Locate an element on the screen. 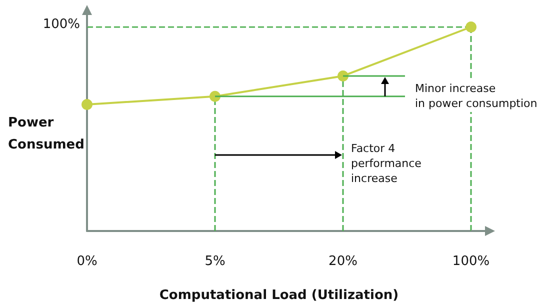 This screenshot has height=307, width=537. annotation: Factor 4 performance increase is located at coordinates (386, 163).